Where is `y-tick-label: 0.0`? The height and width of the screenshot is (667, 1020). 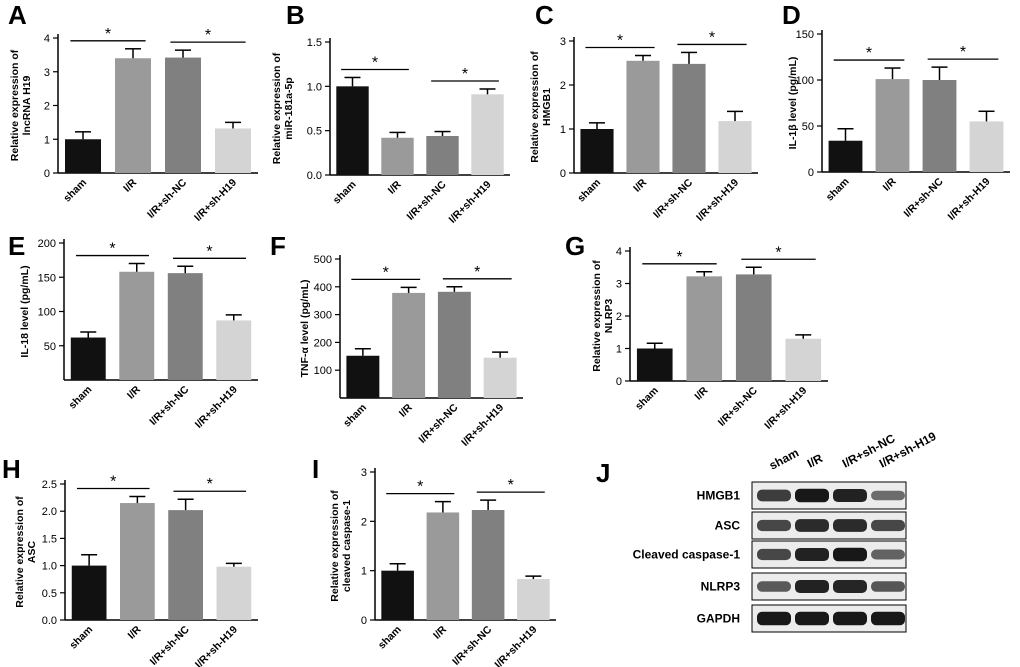 y-tick-label: 0.0 is located at coordinates (49, 621).